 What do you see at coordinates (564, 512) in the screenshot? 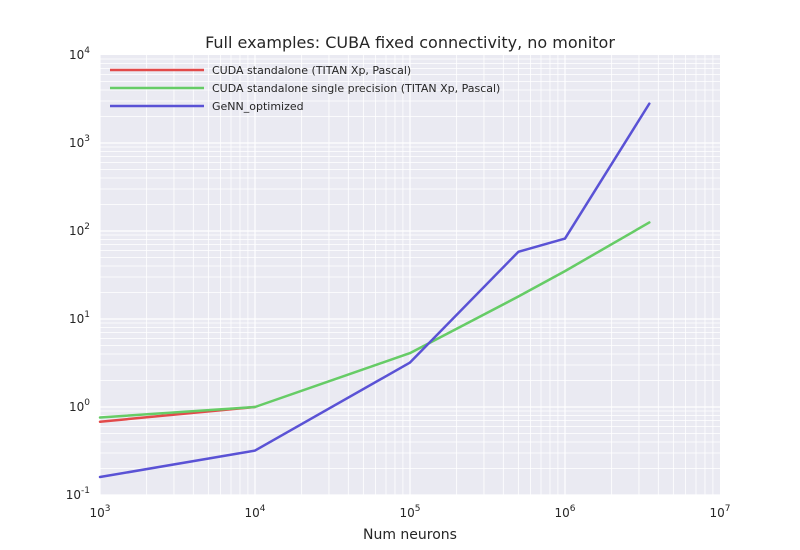
I see `x-tick-label: 10⁶` at bounding box center [564, 512].